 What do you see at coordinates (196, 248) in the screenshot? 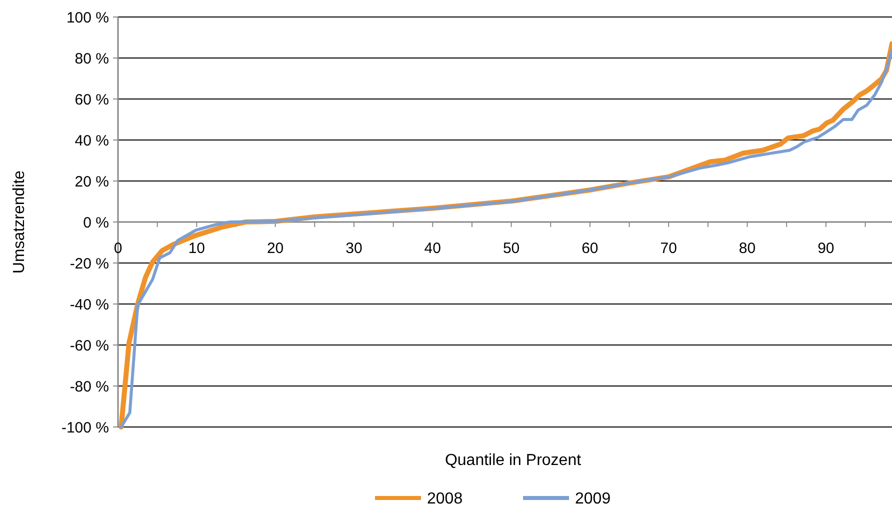
I see `x-tick-label: 10` at bounding box center [196, 248].